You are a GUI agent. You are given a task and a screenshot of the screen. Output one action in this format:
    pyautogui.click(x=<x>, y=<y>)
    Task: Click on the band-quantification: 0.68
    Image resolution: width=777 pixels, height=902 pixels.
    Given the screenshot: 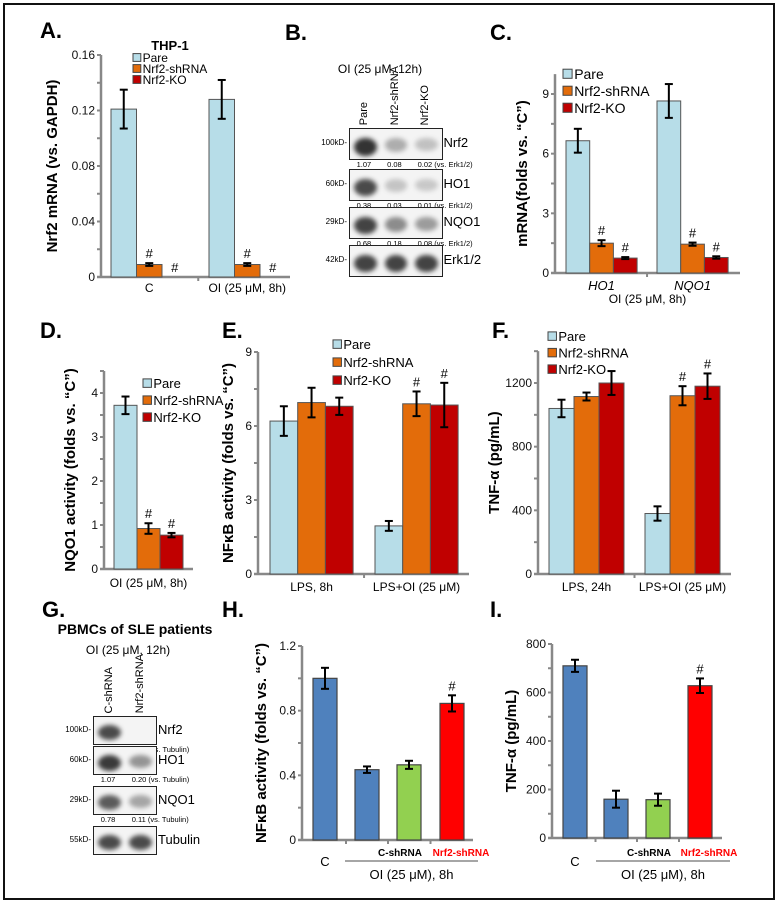 What is the action you would take?
    pyautogui.click(x=364, y=243)
    